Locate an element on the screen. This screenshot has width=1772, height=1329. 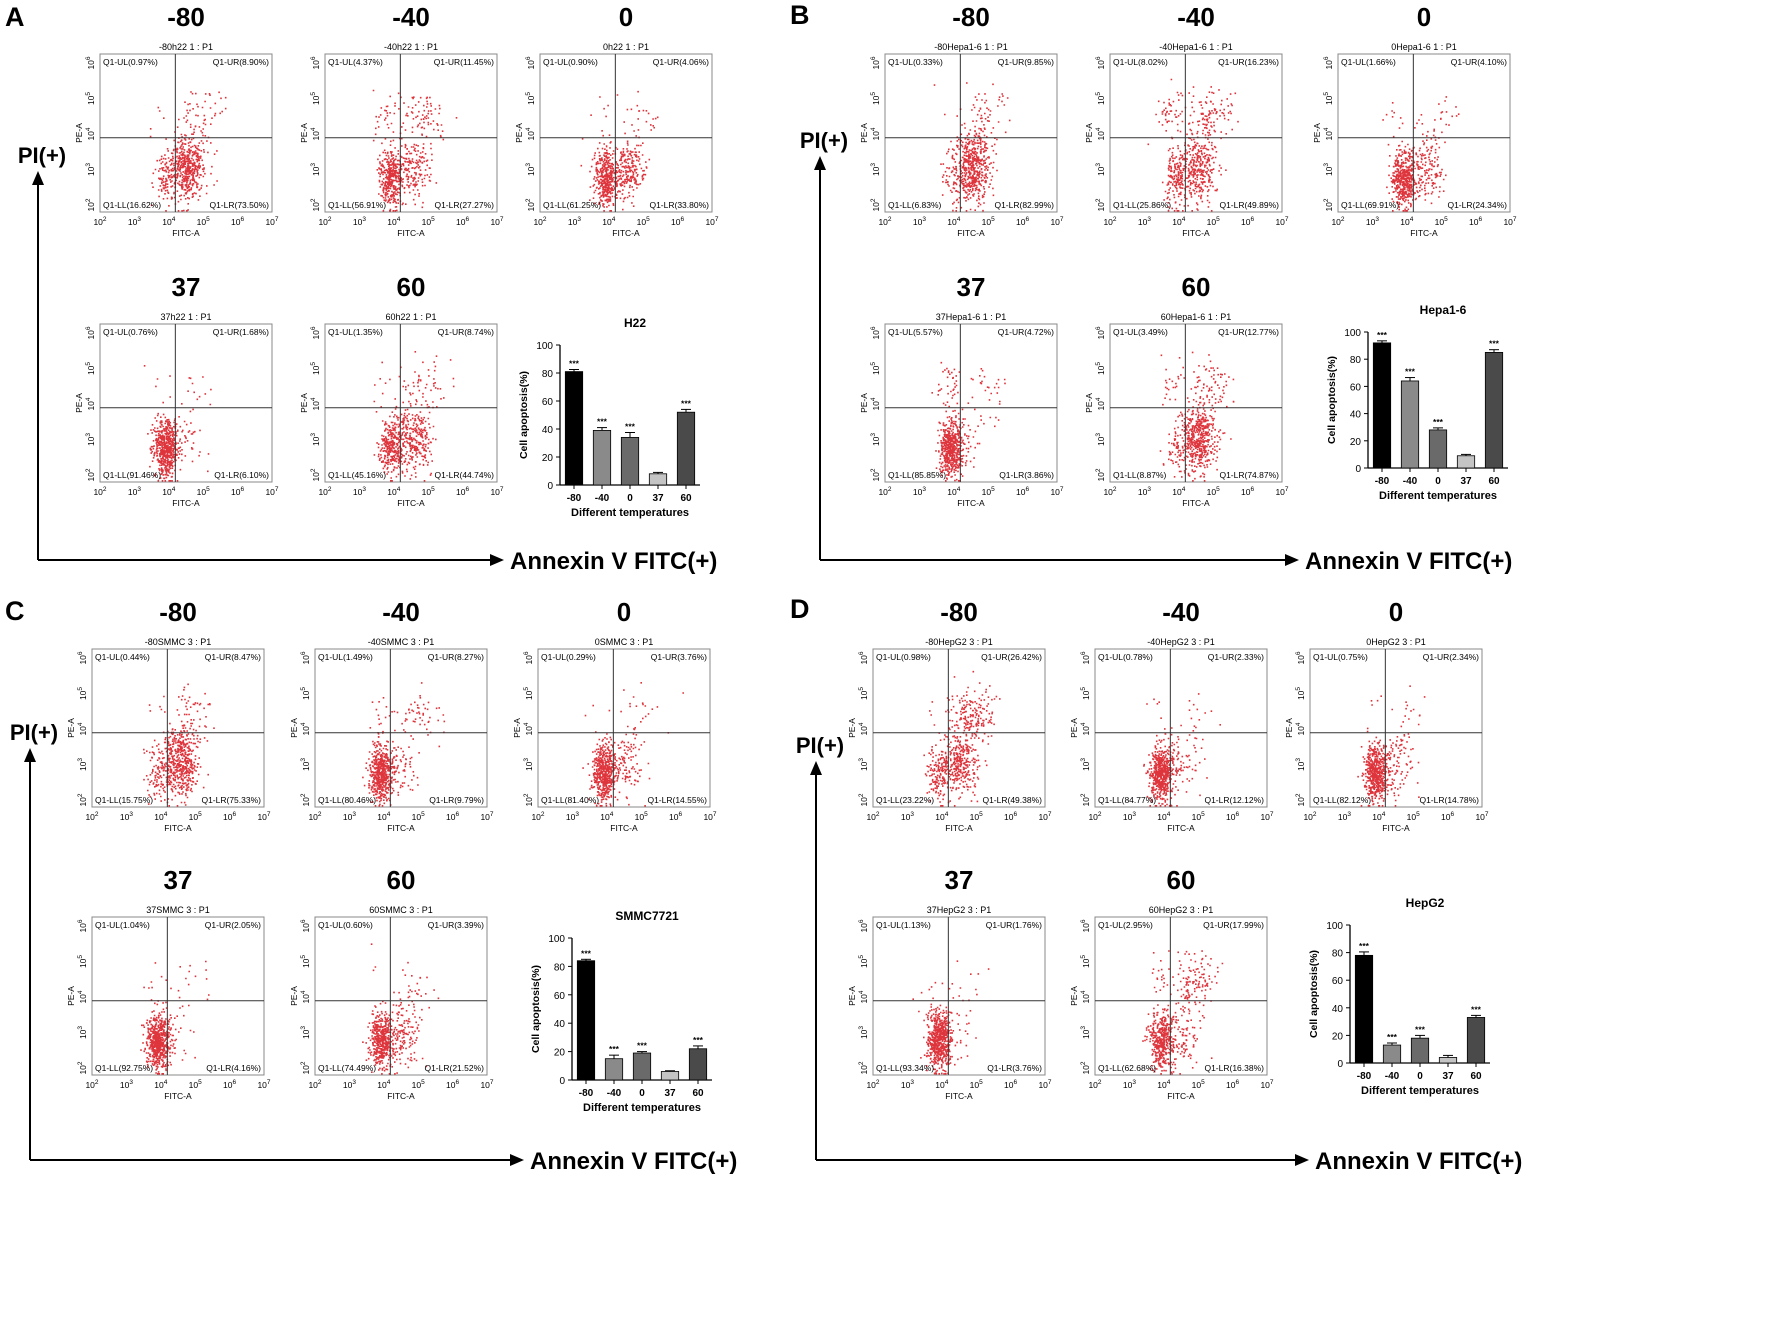
quadrant-ur-label: Q1-UR(2.05%) is located at coordinates (233, 925).